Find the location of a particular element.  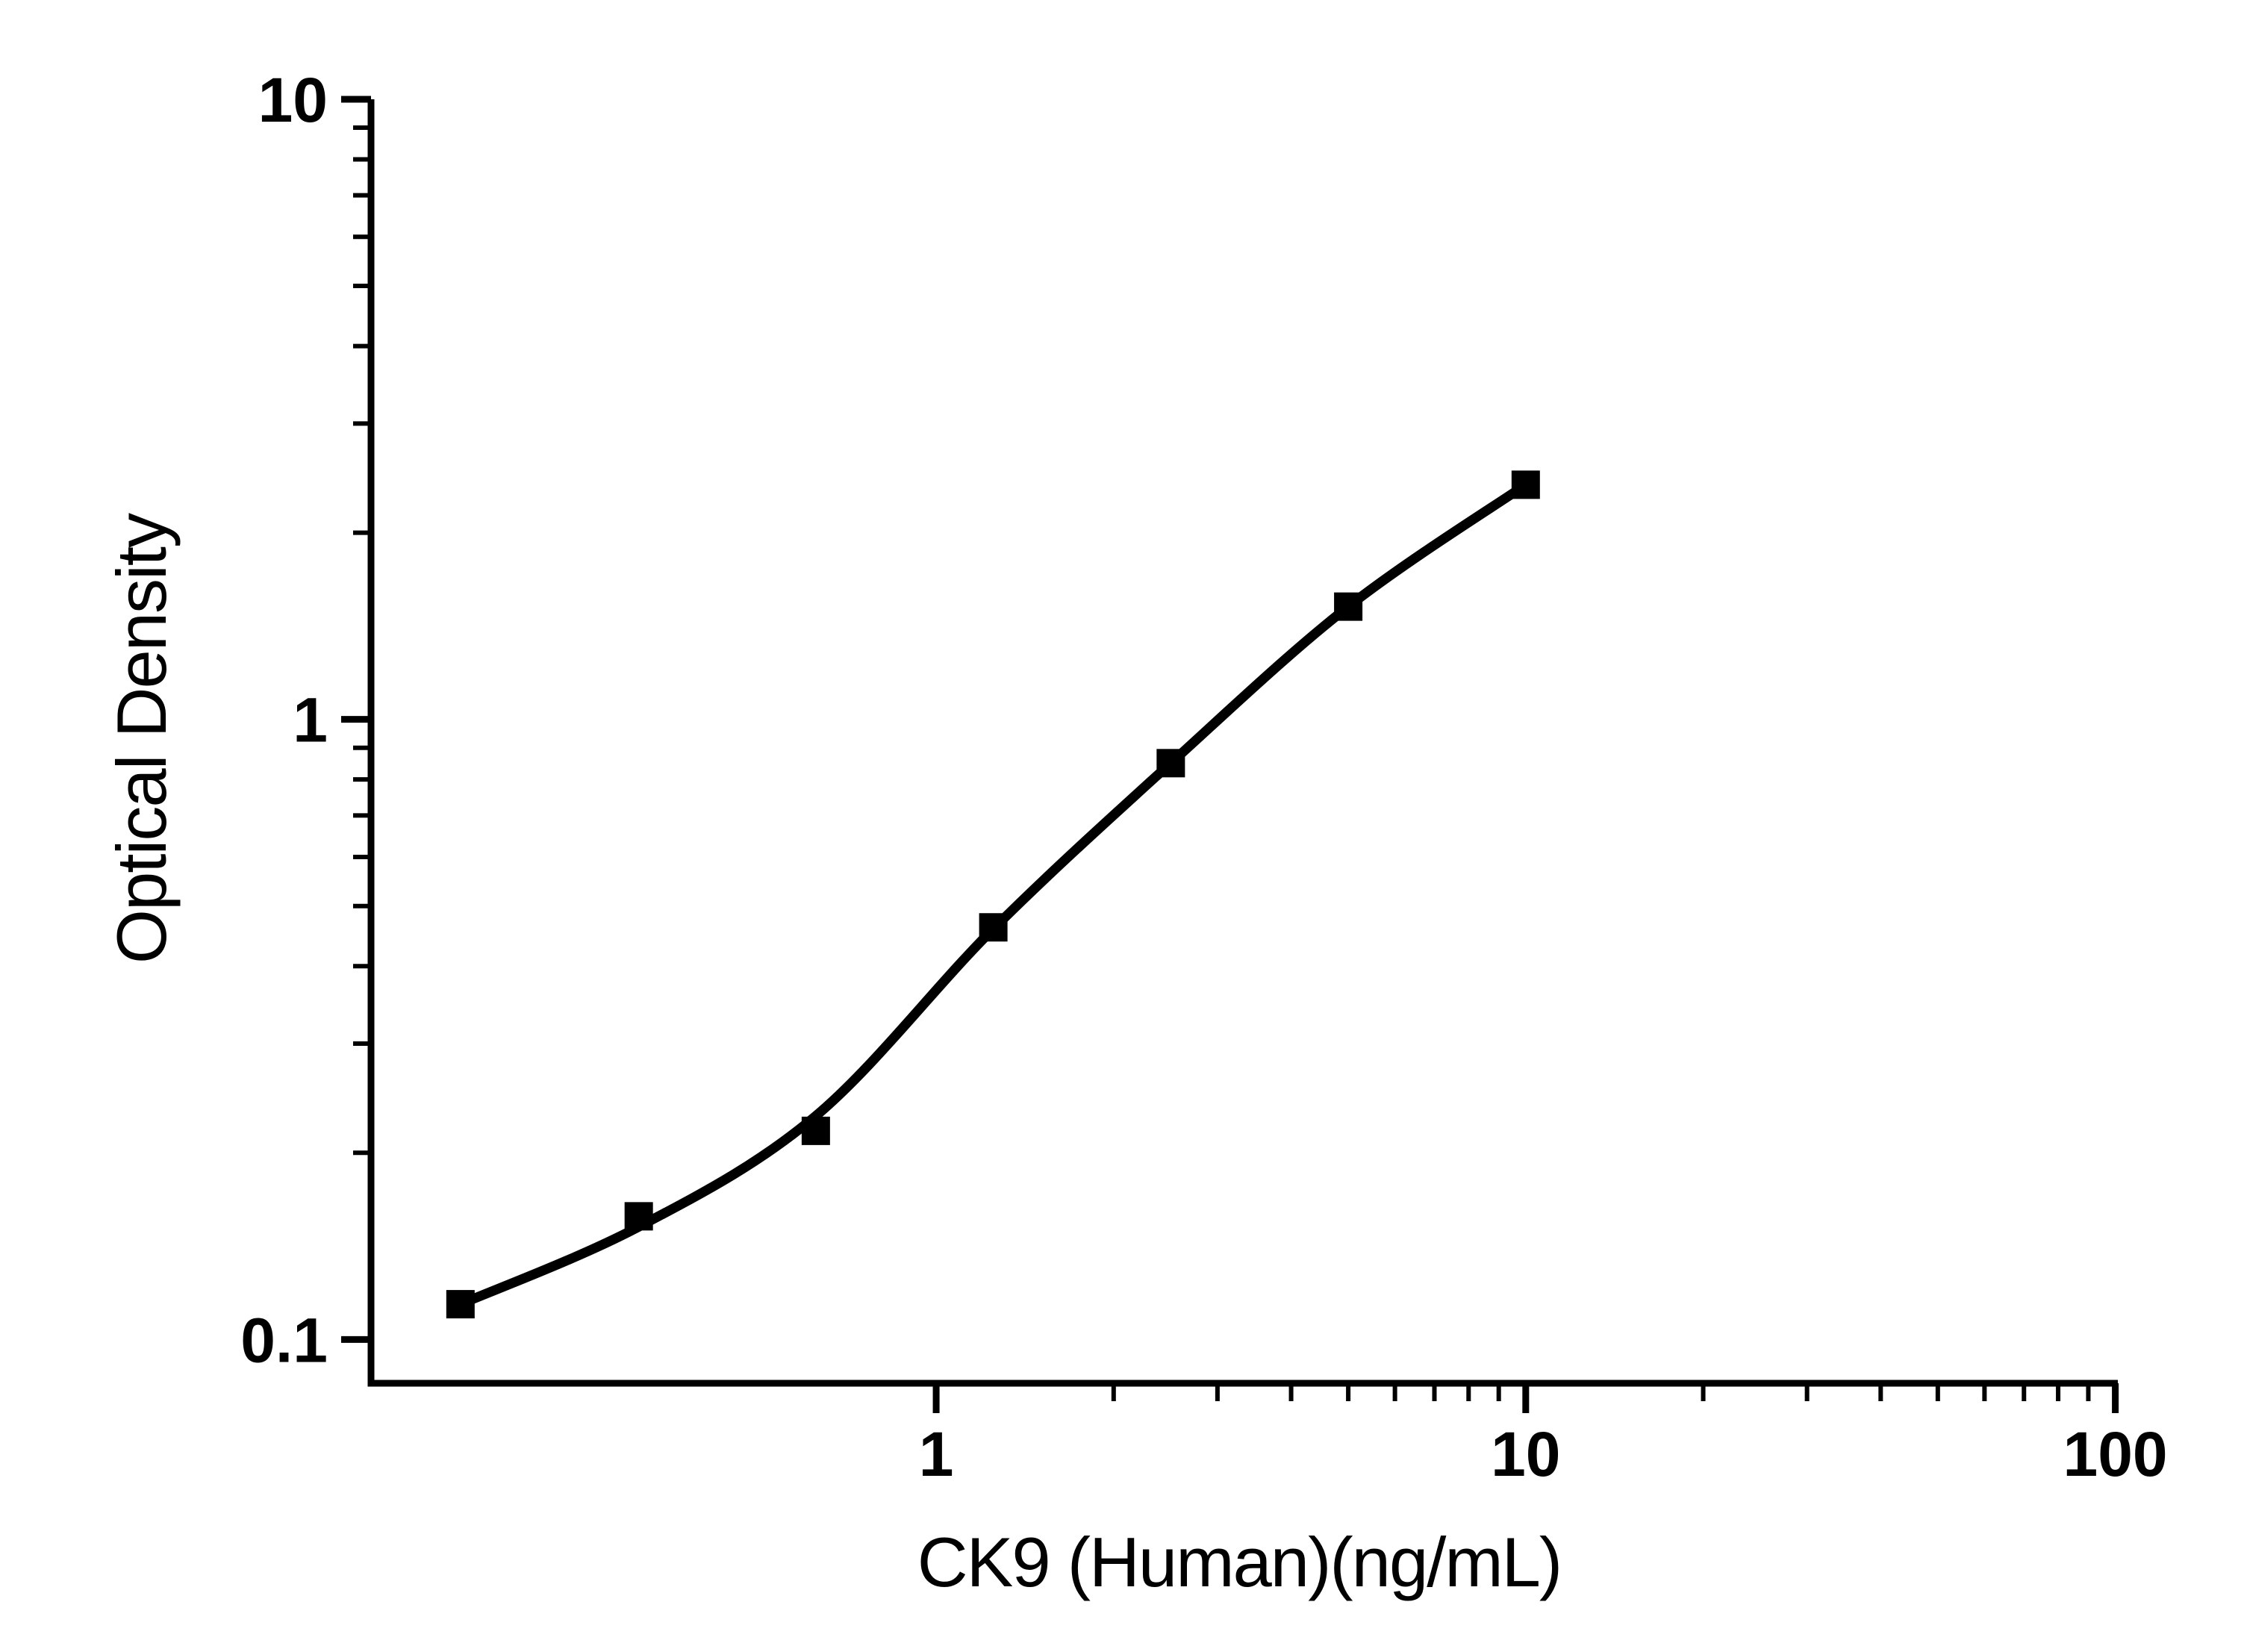

x-axis-tick-label: 10 is located at coordinates (1525, 1454).